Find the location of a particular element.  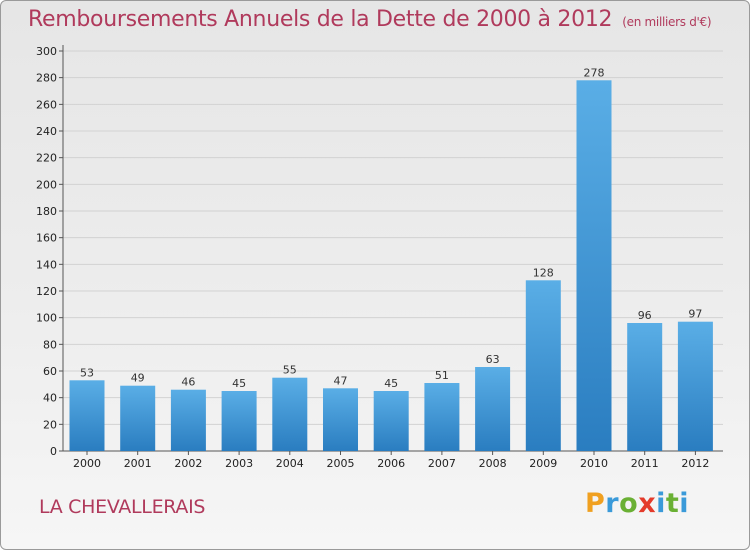

data-label: 55 is located at coordinates (290, 370).